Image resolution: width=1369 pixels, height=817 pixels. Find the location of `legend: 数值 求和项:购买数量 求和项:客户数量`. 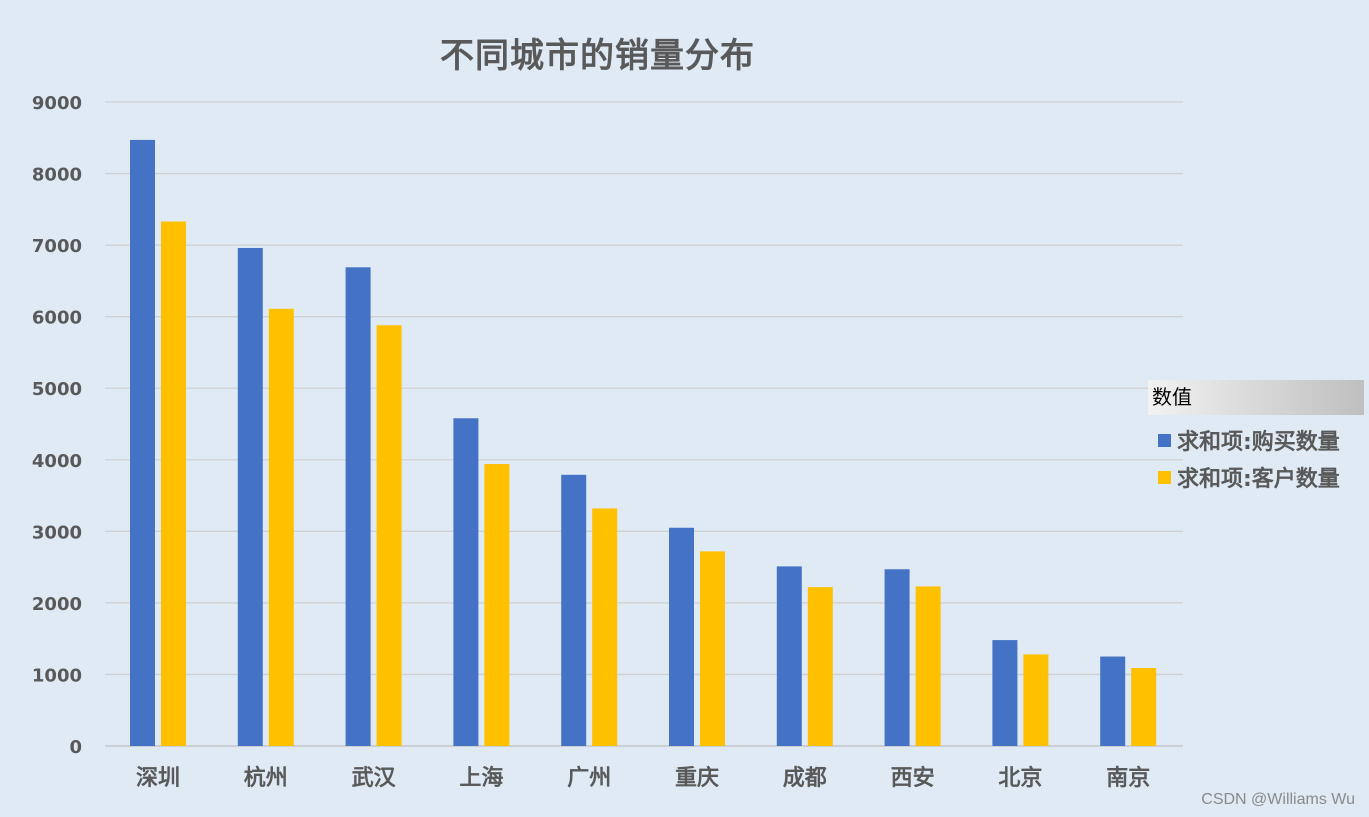

legend: 数值 求和项:购买数量 求和项:客户数量 is located at coordinates (1256, 436).